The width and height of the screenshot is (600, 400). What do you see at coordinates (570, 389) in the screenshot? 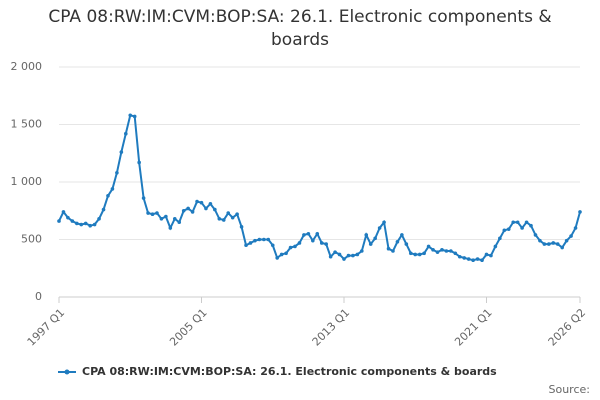
I see `source: Source:` at bounding box center [570, 389].